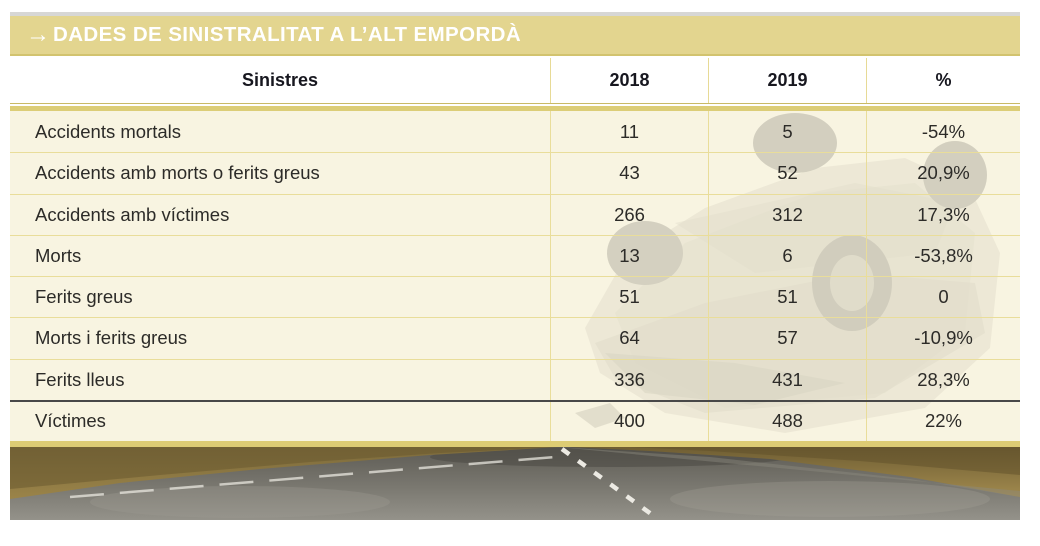 The width and height of the screenshot is (1040, 546). Describe the element at coordinates (943, 297) in the screenshot. I see `value-percent: 0` at that location.